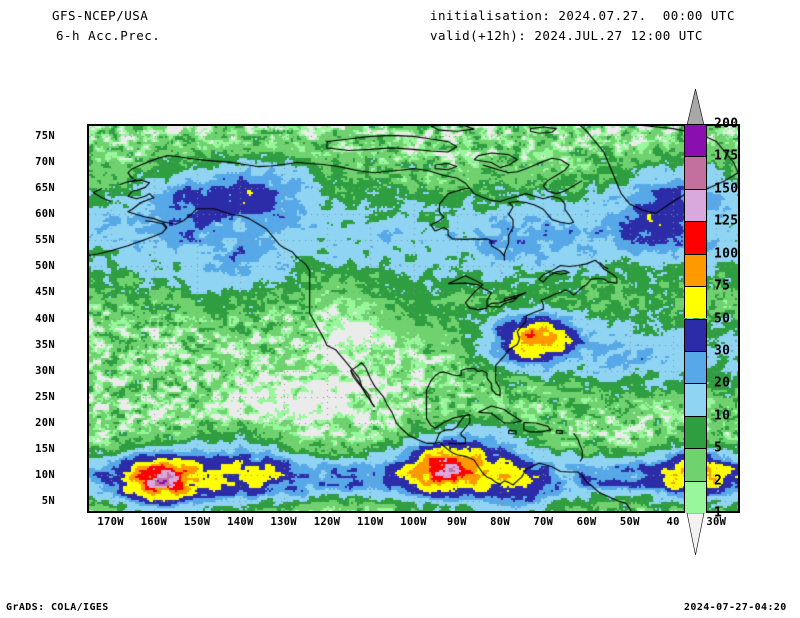  I want to click on colorbar-tick-label: 50, so click(722, 318).